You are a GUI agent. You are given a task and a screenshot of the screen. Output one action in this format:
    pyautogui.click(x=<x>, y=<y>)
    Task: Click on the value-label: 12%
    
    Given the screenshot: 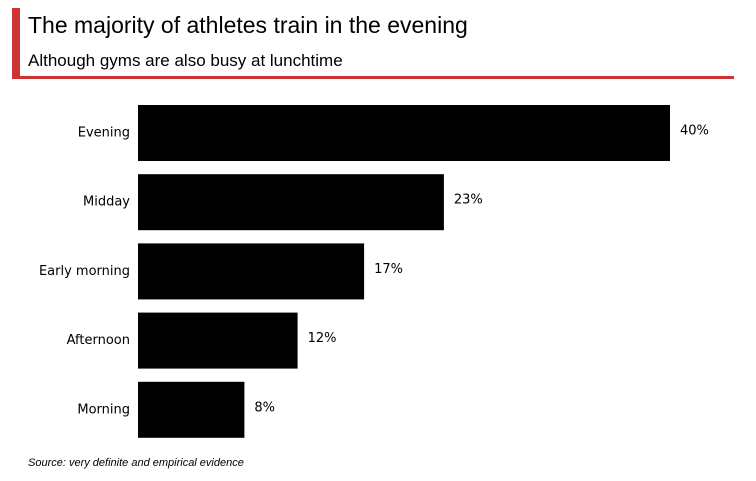 What is the action you would take?
    pyautogui.click(x=322, y=338)
    